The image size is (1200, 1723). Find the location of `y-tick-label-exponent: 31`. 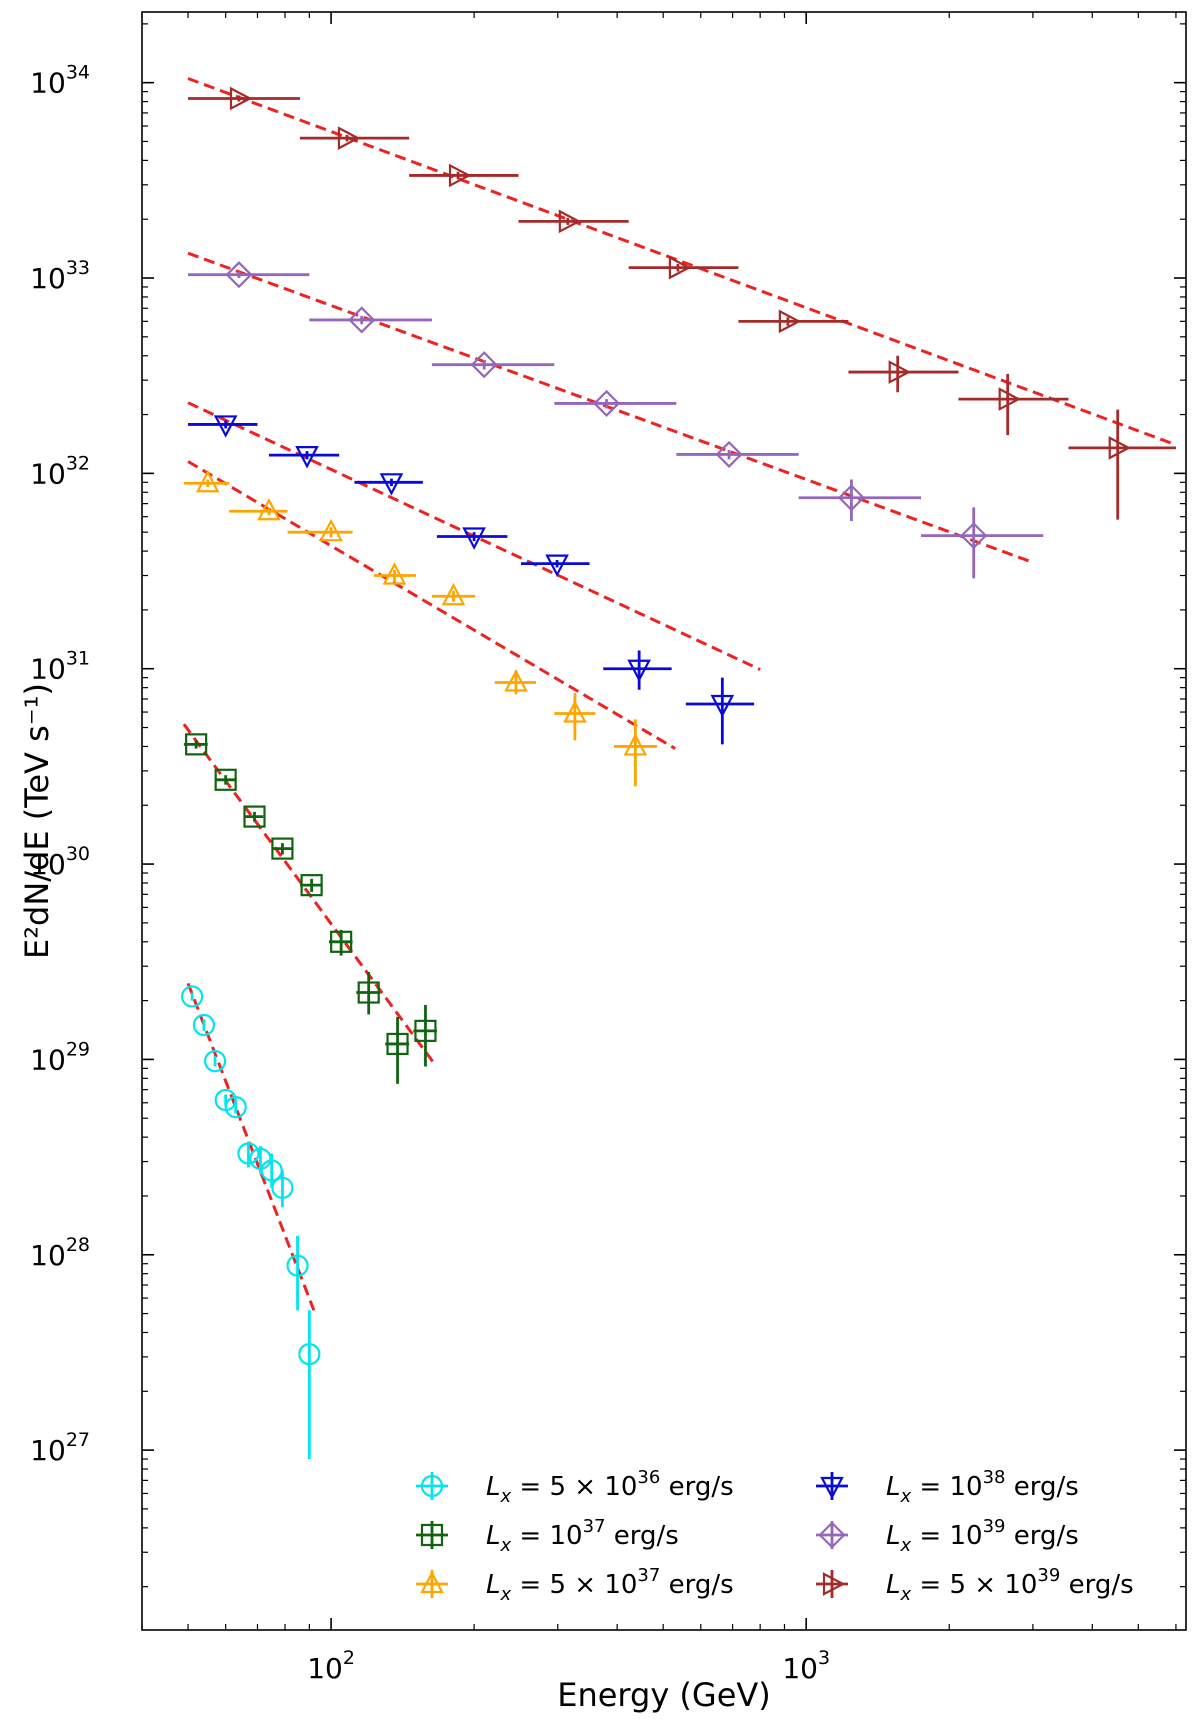

y-tick-label-exponent: 31 is located at coordinates (78, 659).